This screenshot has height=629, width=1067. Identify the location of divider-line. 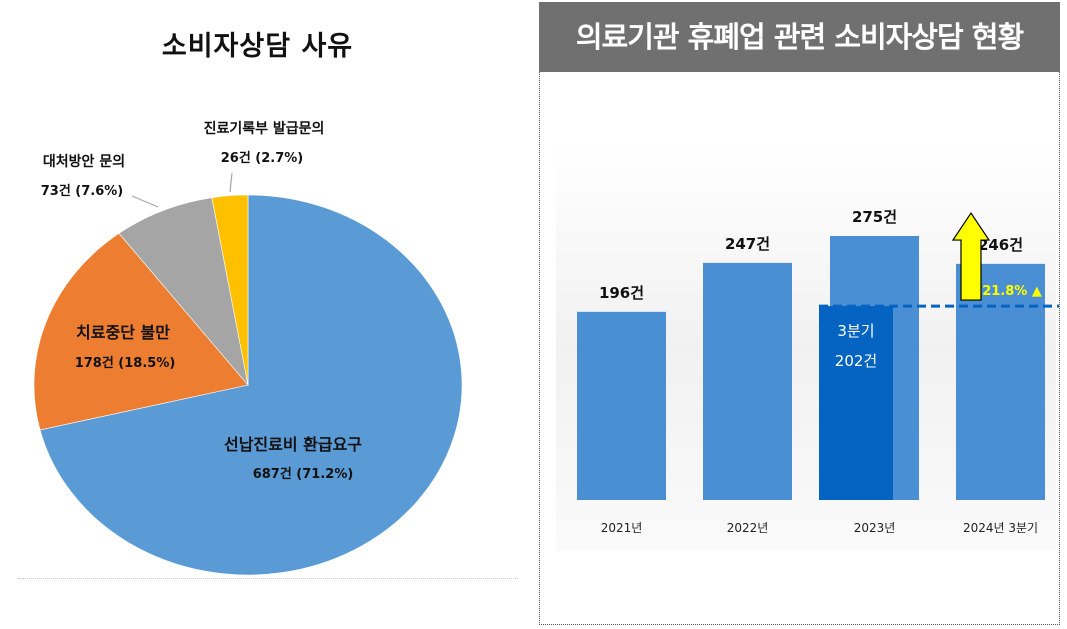
(268, 578).